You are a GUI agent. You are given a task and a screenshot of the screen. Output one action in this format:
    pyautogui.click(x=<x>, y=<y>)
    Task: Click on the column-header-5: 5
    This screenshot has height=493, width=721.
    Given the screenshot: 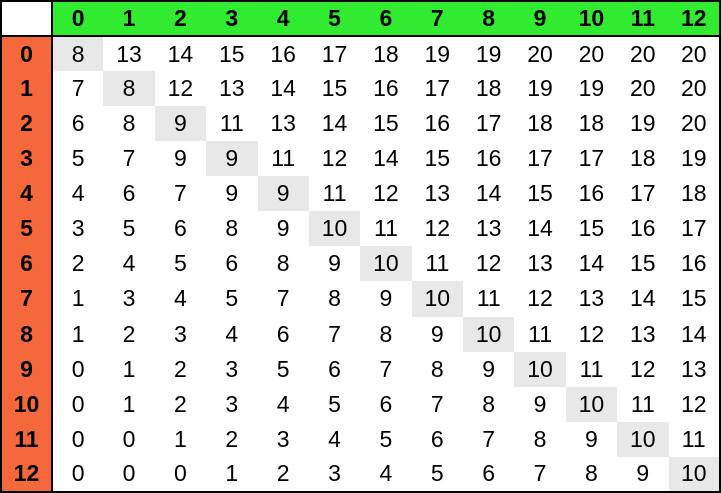 What is the action you would take?
    pyautogui.click(x=334, y=19)
    